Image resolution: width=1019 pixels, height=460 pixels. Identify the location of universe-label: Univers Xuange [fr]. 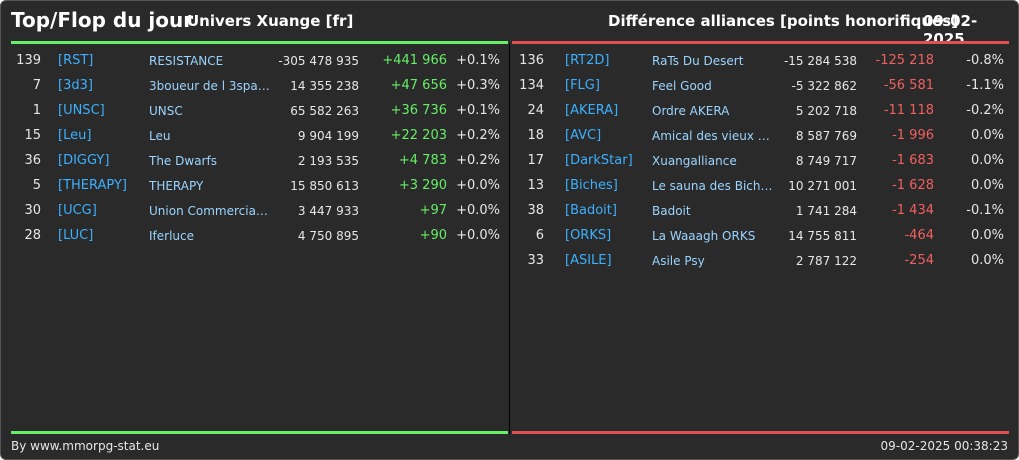
(270, 21).